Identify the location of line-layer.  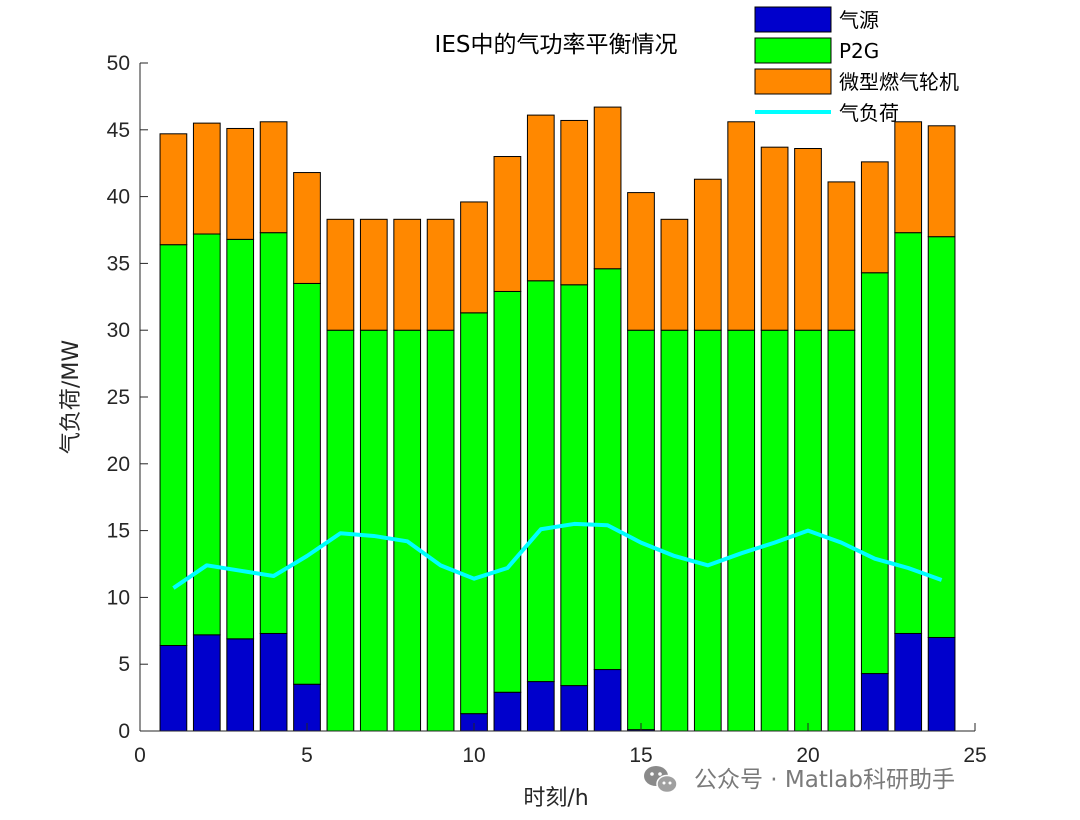
(557, 555).